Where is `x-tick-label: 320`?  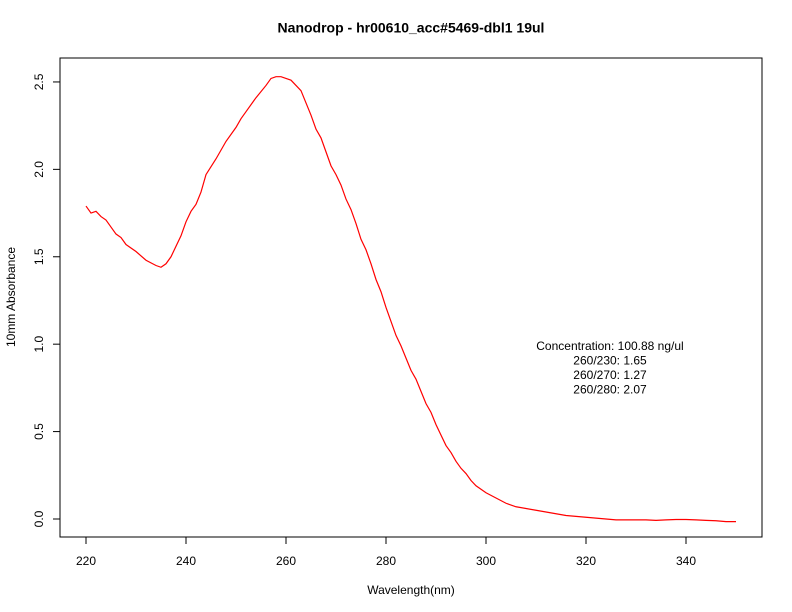
x-tick-label: 320 is located at coordinates (586, 561).